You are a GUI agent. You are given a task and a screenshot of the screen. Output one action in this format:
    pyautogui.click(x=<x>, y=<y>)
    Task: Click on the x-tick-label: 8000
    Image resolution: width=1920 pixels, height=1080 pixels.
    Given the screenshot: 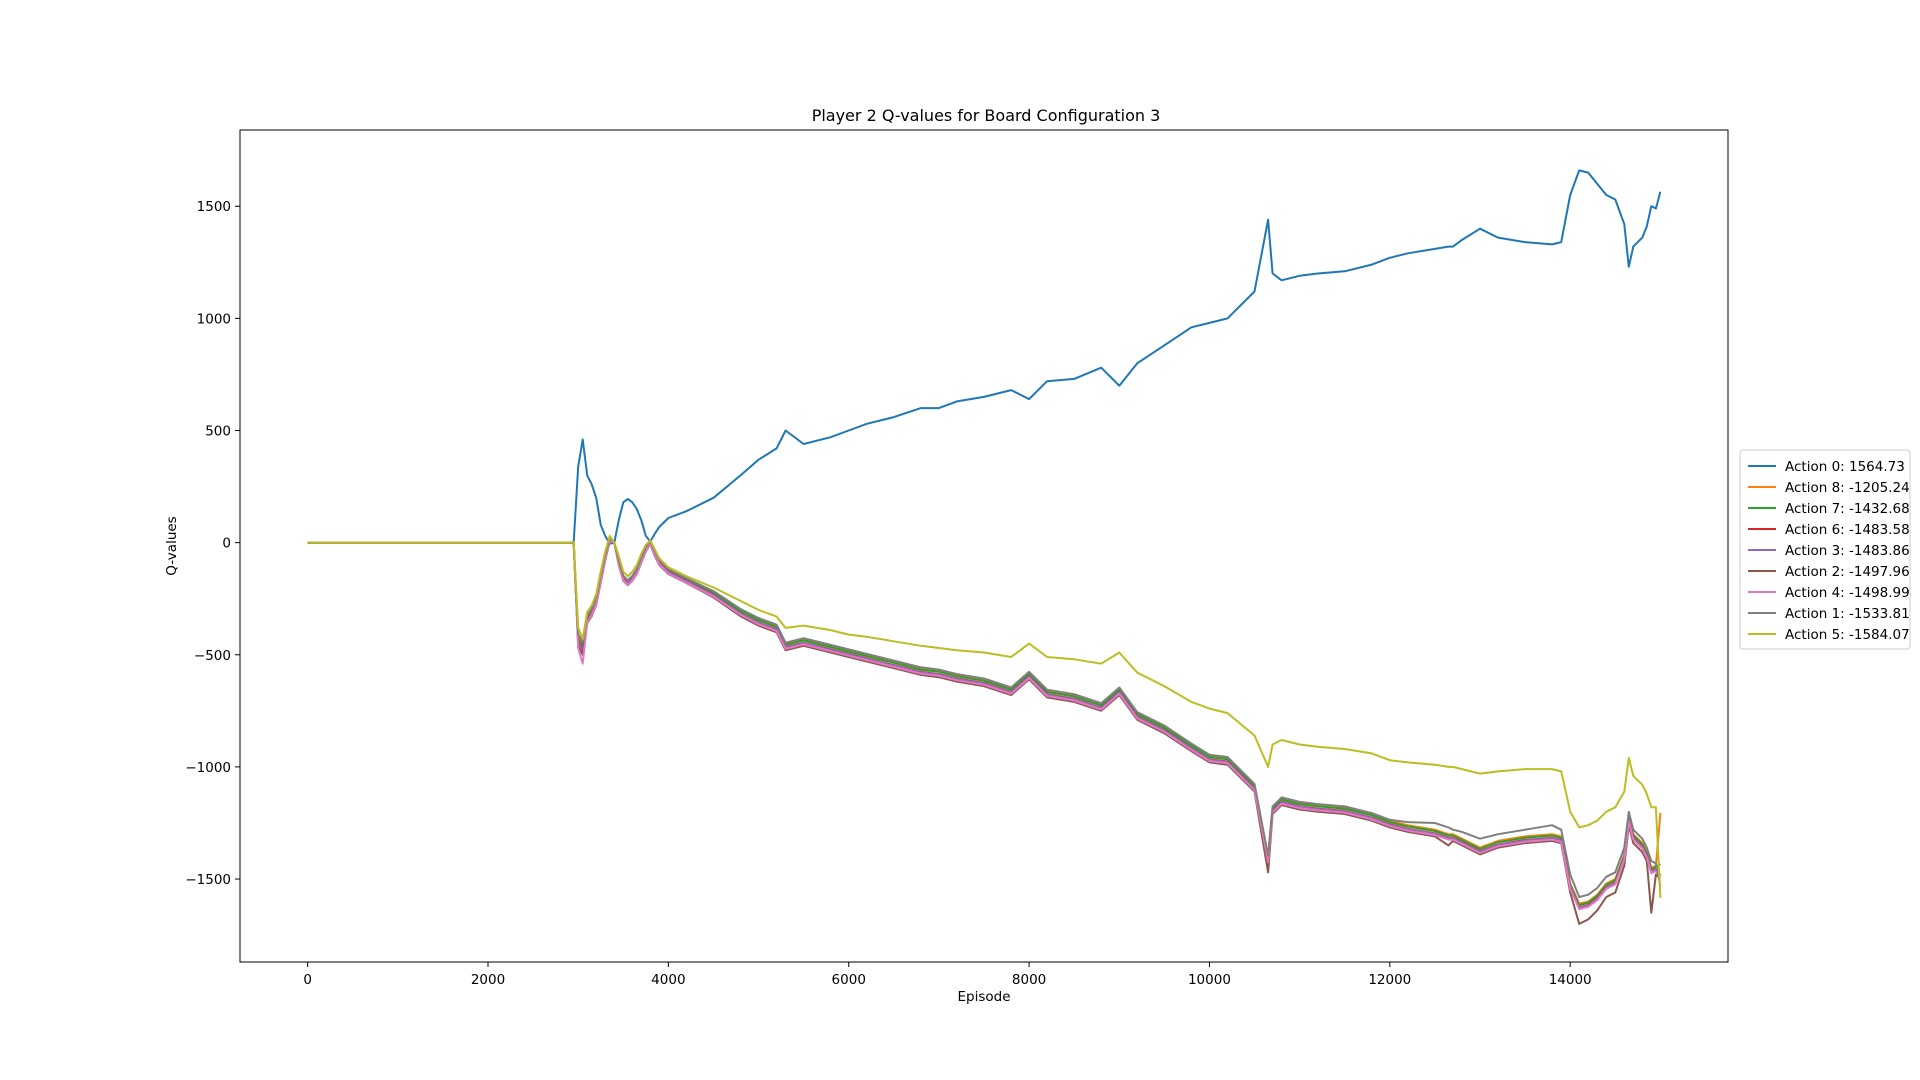 What is the action you would take?
    pyautogui.click(x=1029, y=980)
    